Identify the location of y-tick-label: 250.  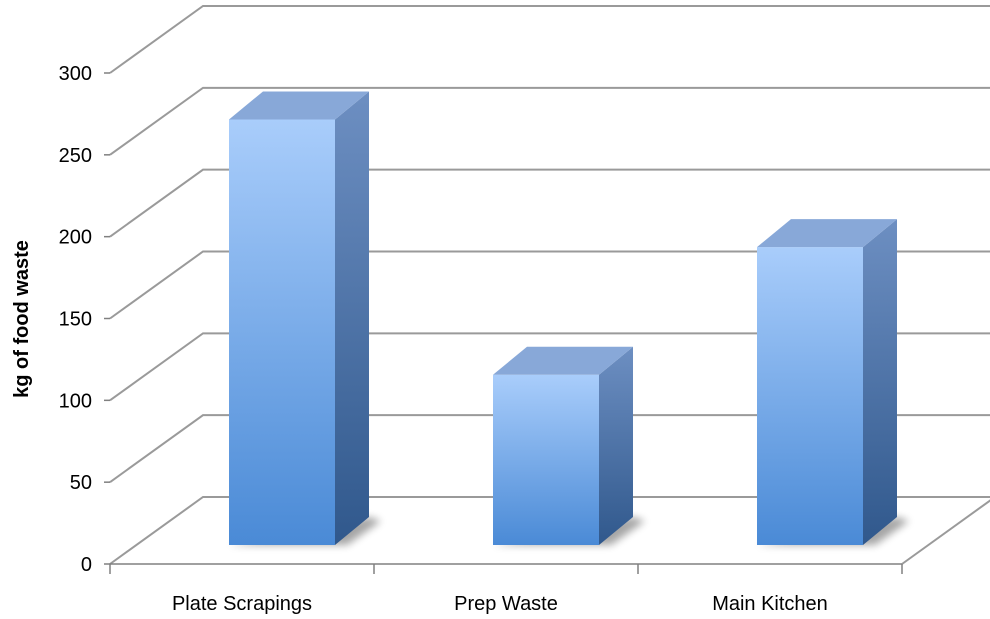
(75, 156).